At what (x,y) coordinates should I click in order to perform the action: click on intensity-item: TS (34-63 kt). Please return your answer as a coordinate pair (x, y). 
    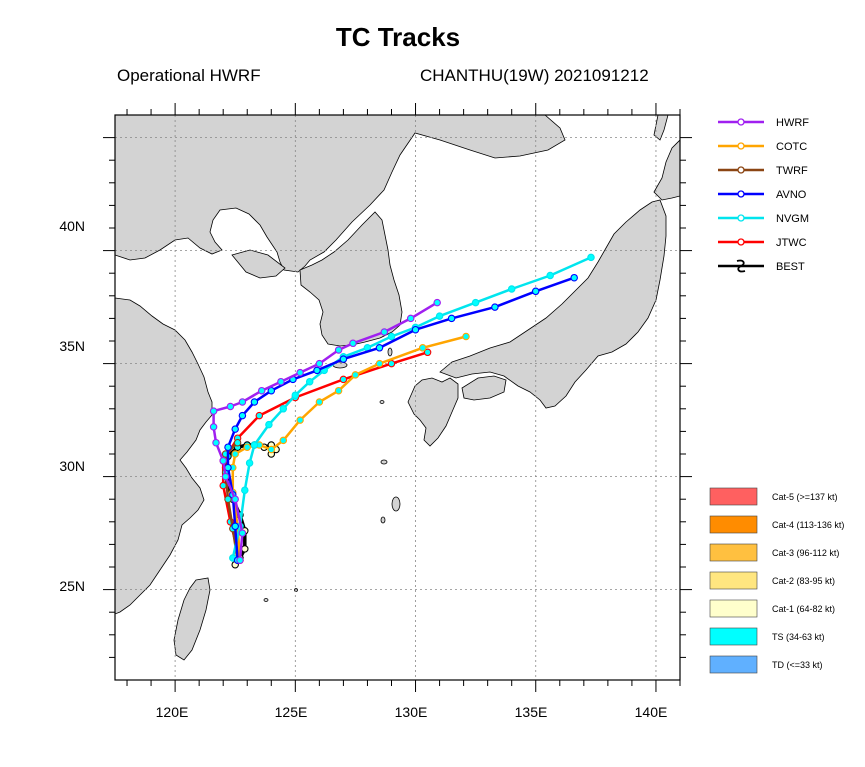
    Looking at the image, I should click on (767, 636).